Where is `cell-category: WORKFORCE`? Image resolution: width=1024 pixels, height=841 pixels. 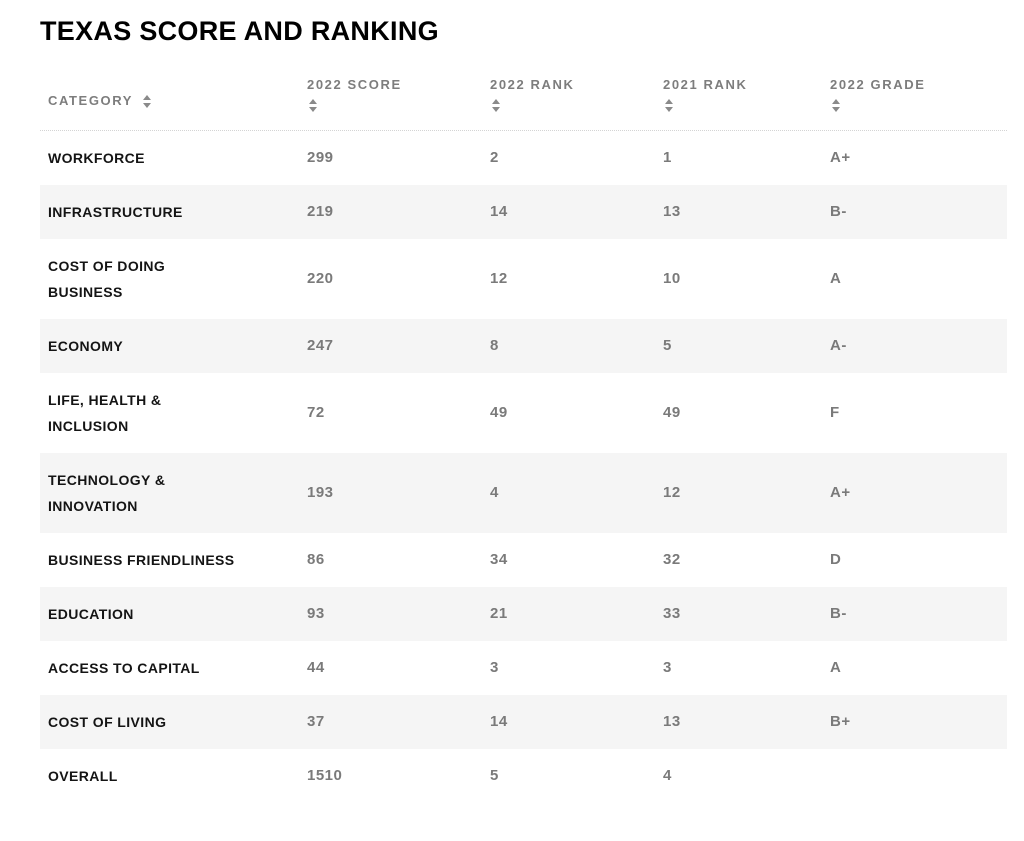 cell-category: WORKFORCE is located at coordinates (96, 158).